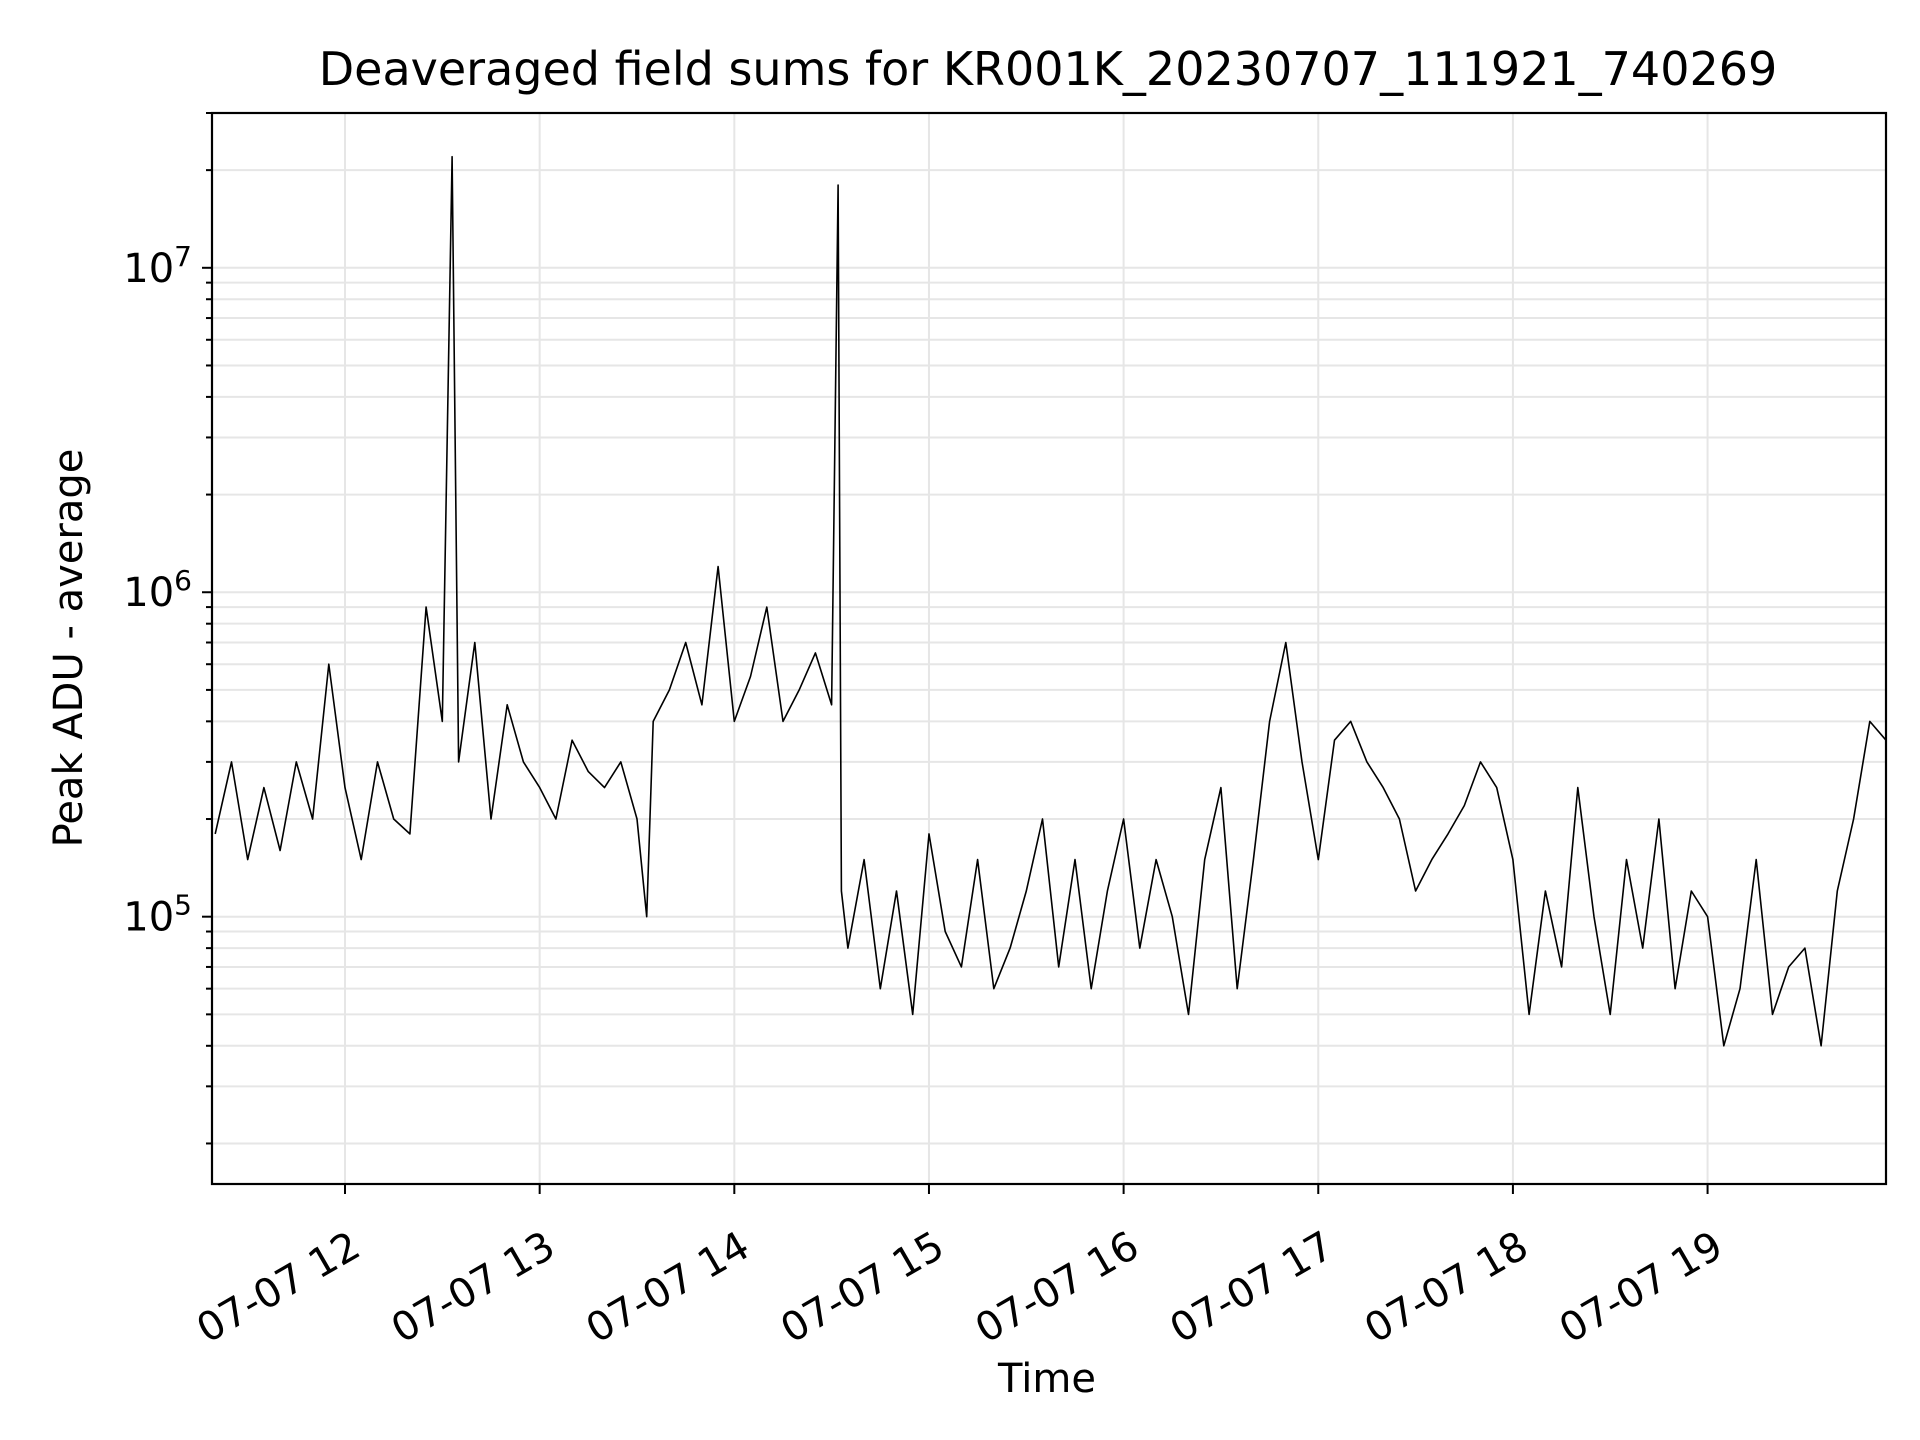 This screenshot has width=1920, height=1440. Describe the element at coordinates (668, 1288) in the screenshot. I see `x-tick-label: 07-07 14` at that location.